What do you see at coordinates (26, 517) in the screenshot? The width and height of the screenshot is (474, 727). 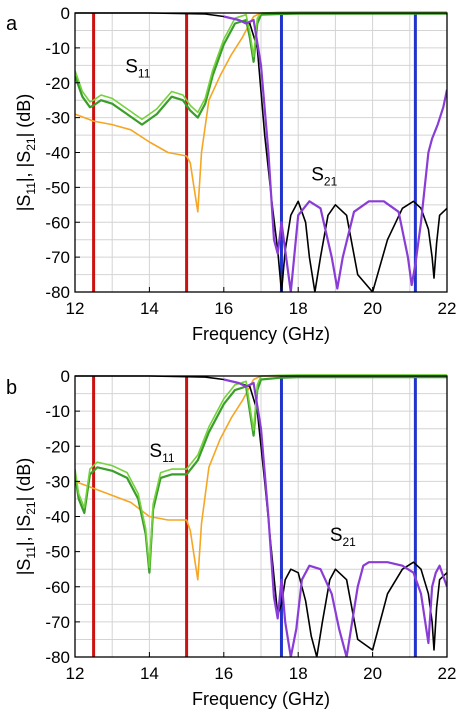 I see `y-axis-label-b: |S11|, |S21| (dB)` at bounding box center [26, 517].